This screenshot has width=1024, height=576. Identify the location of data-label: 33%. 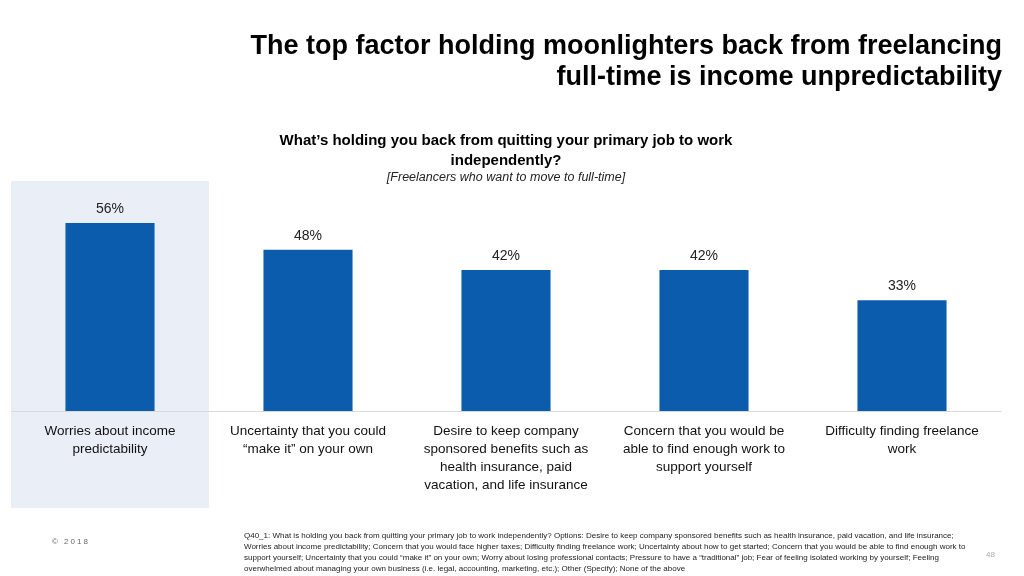
(902, 285).